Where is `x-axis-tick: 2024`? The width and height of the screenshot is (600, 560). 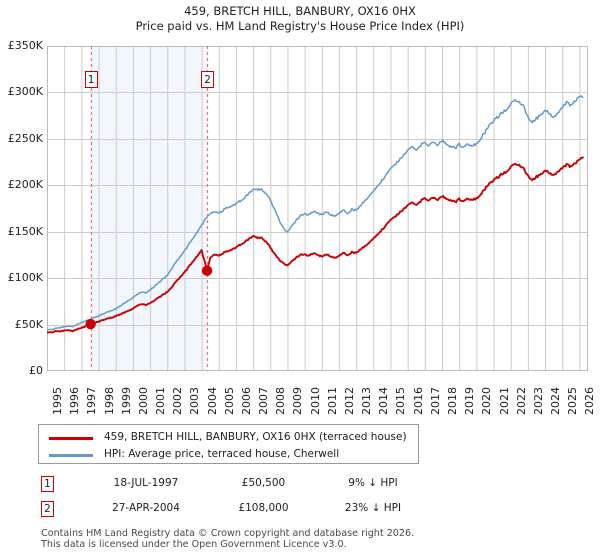
x-axis-tick: 2024 is located at coordinates (556, 401).